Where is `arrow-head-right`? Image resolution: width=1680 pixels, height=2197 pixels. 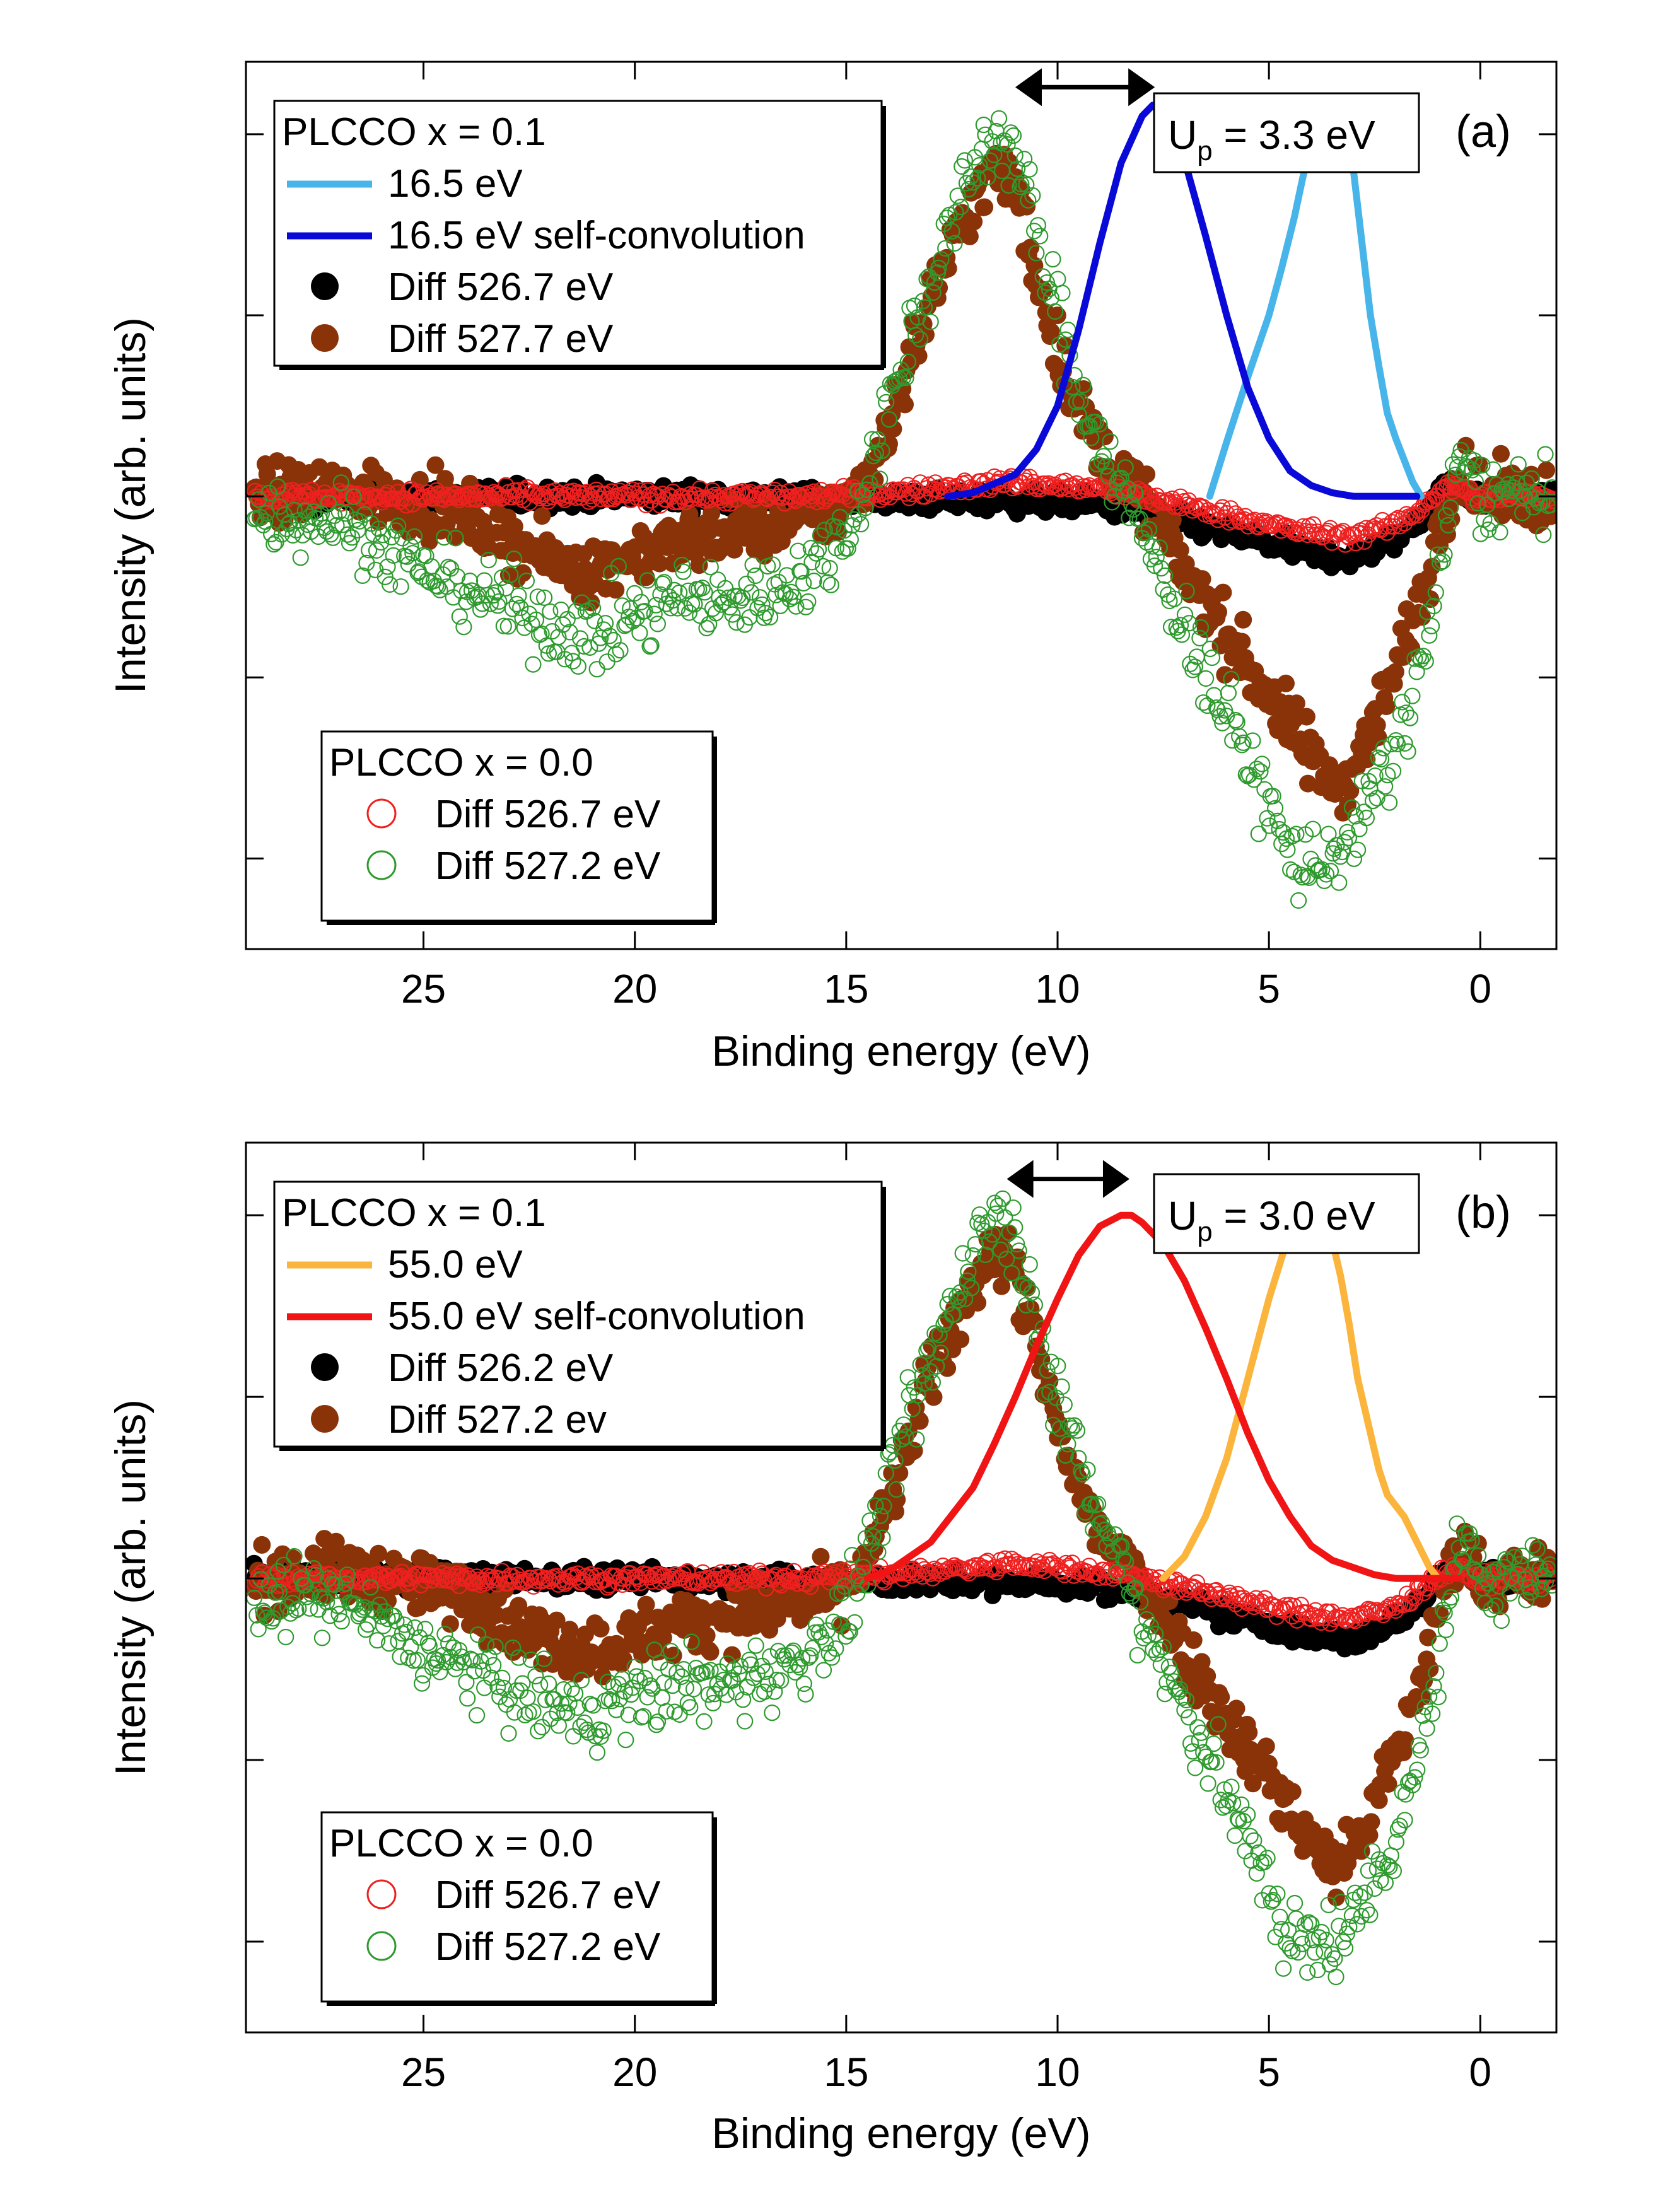
arrow-head-right is located at coordinates (1141, 87).